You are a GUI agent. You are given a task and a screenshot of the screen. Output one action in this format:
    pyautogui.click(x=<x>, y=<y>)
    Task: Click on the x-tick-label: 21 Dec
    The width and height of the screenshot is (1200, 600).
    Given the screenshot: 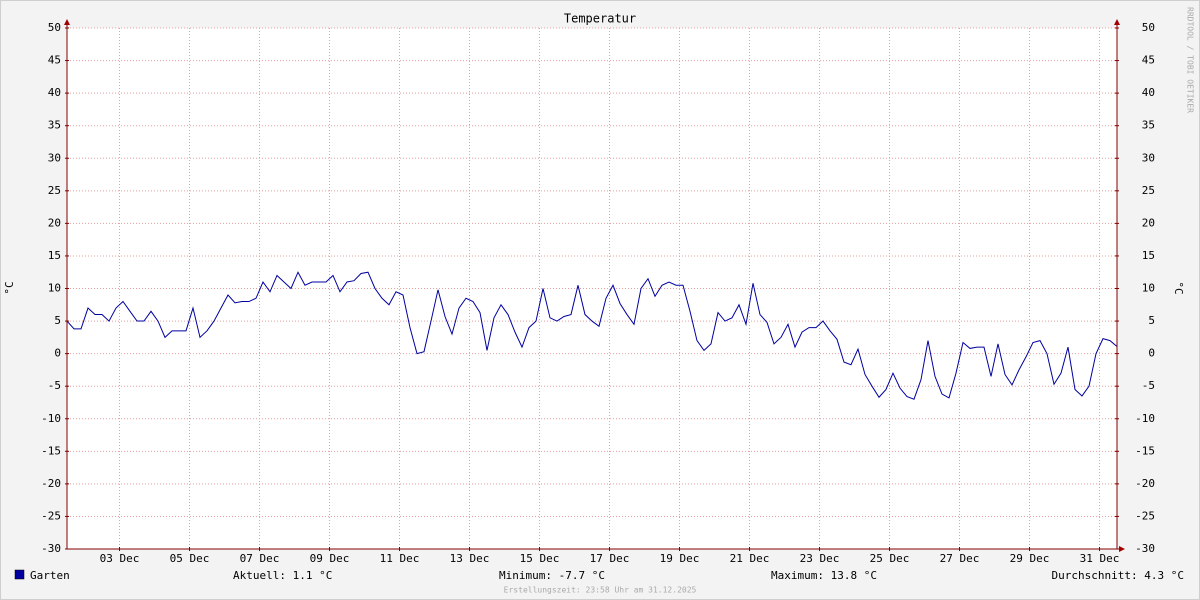 What is the action you would take?
    pyautogui.click(x=750, y=558)
    